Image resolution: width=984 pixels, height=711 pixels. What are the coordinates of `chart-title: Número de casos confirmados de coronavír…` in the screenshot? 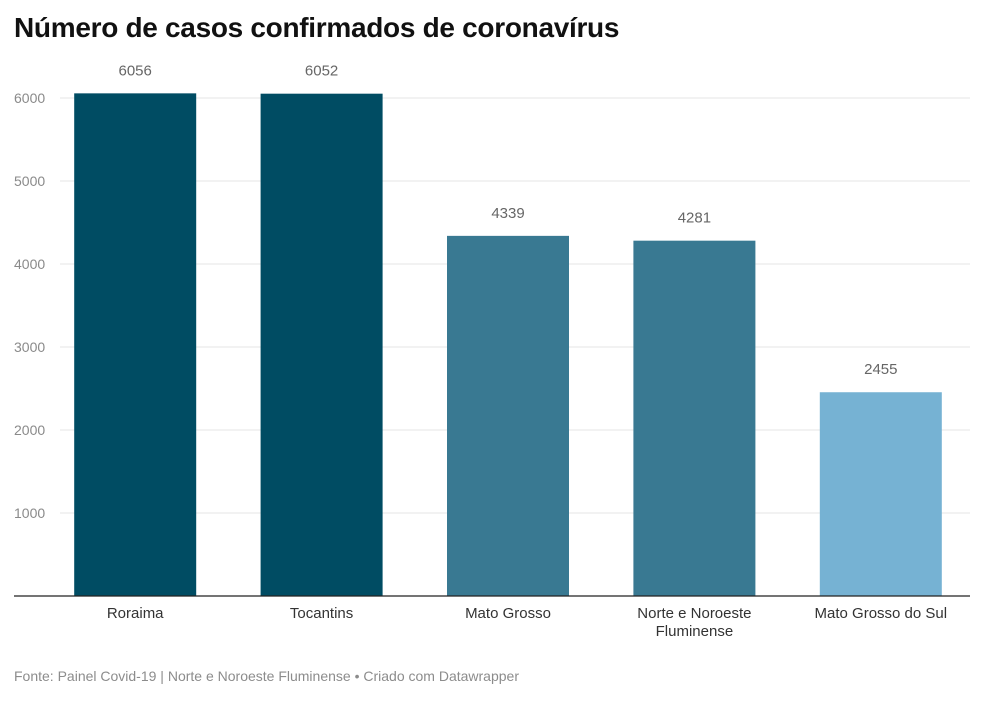 It's located at (317, 27).